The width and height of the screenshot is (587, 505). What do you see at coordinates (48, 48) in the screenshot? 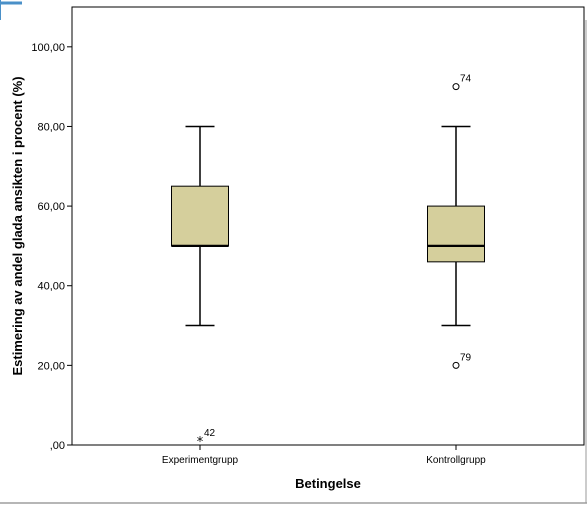
I see `y-tick-label: 100,00` at bounding box center [48, 48].